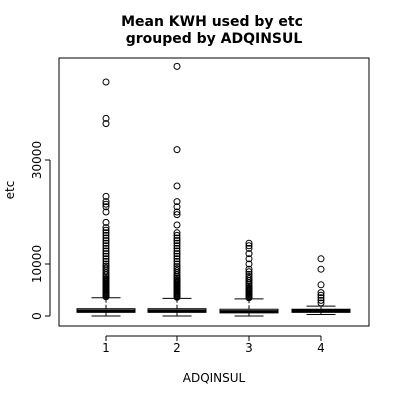 The width and height of the screenshot is (400, 400). Describe the element at coordinates (213, 345) in the screenshot. I see `x-axis: 1 2 3 4` at that location.